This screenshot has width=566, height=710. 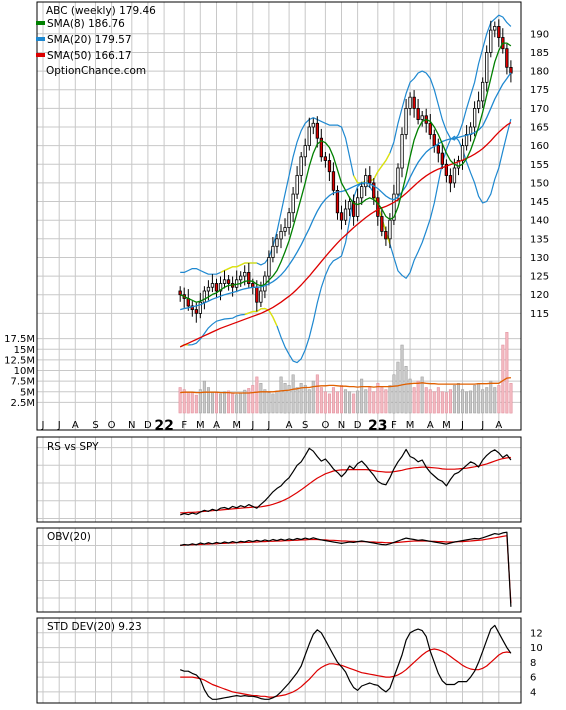 I want to click on volume-tick-label-6: 17.5M, so click(x=19, y=339).